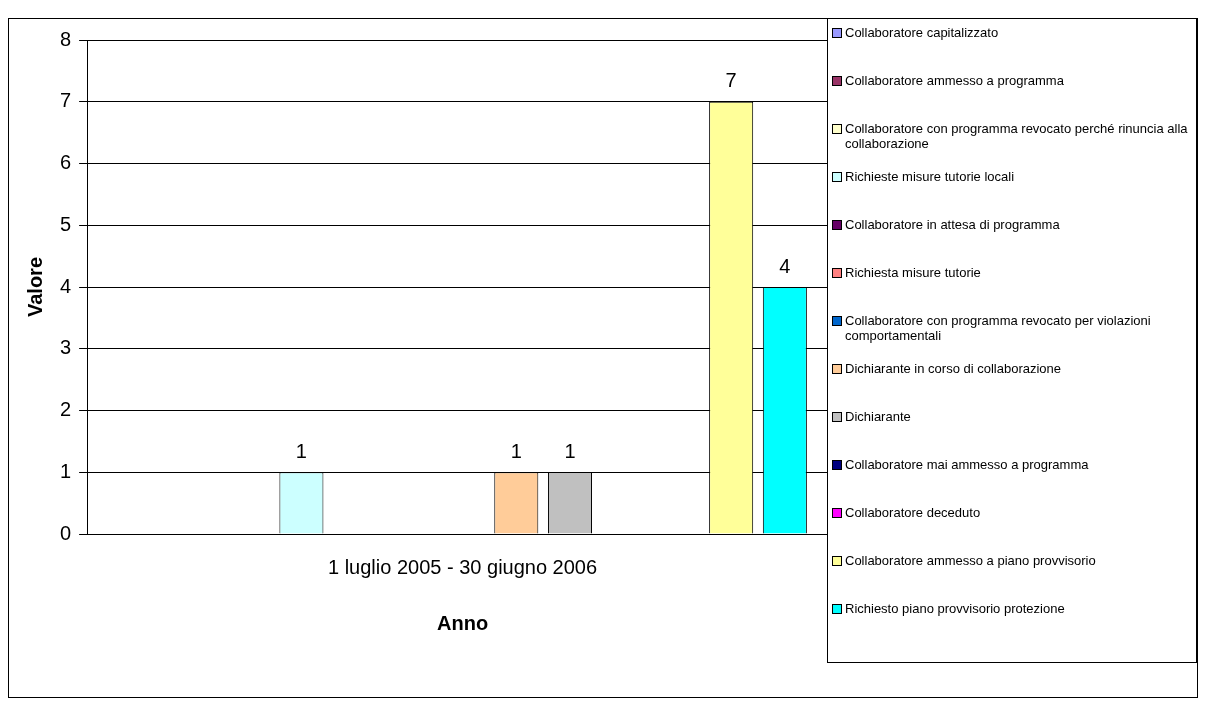 Image resolution: width=1208 pixels, height=707 pixels. Describe the element at coordinates (967, 464) in the screenshot. I see `legend-label: Collaboratore mai ammesso a programma` at that location.